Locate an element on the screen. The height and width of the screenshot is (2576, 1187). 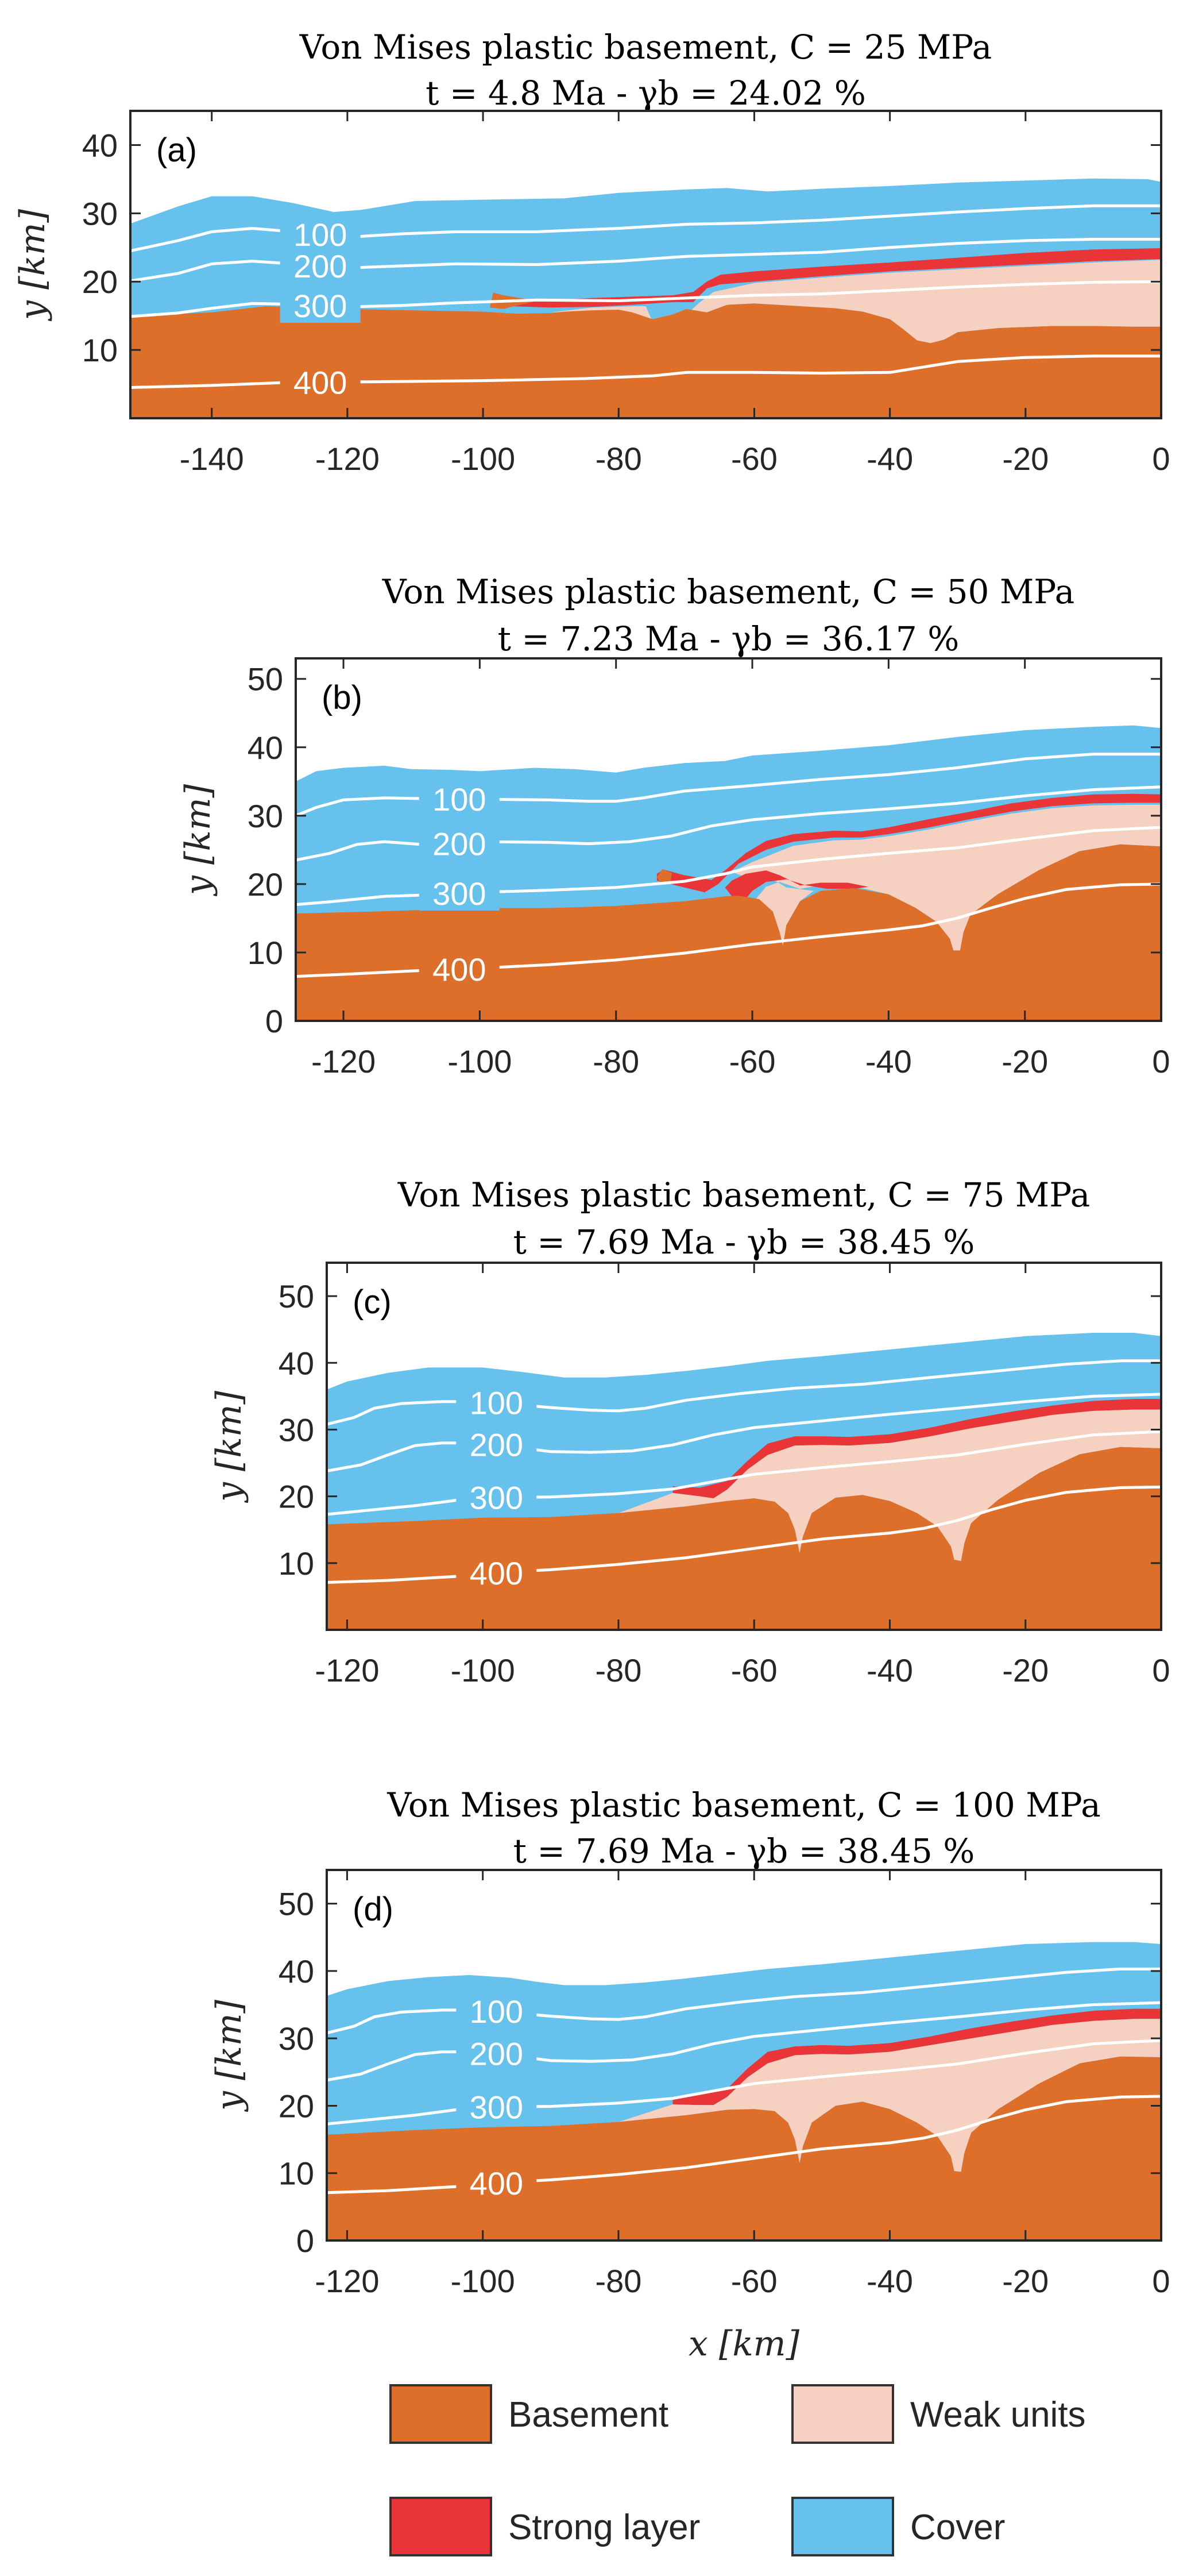
x-axis-label: x [km] is located at coordinates (744, 2344).